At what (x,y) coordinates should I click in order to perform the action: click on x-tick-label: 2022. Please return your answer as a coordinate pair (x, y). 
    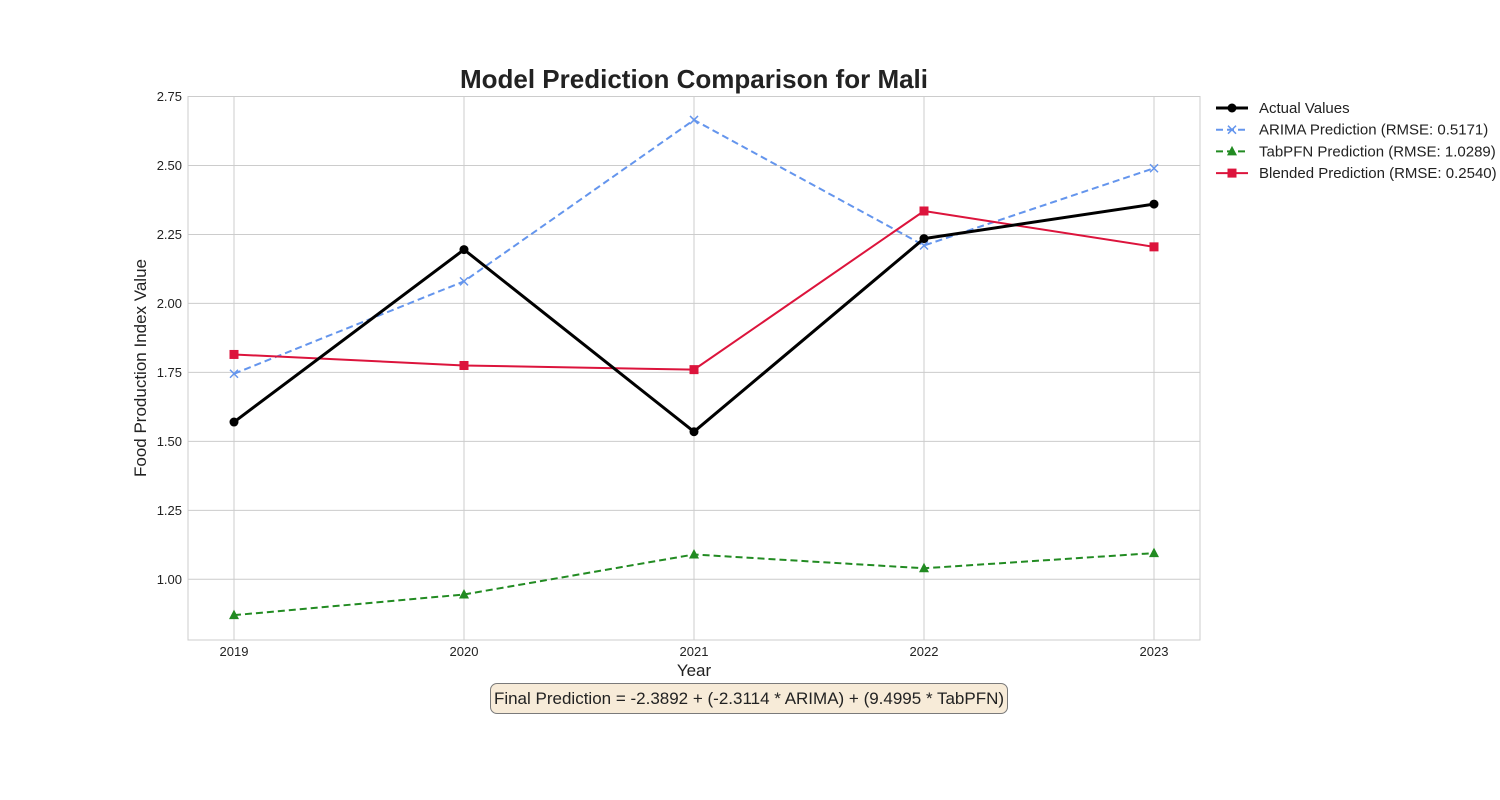
    Looking at the image, I should click on (924, 651).